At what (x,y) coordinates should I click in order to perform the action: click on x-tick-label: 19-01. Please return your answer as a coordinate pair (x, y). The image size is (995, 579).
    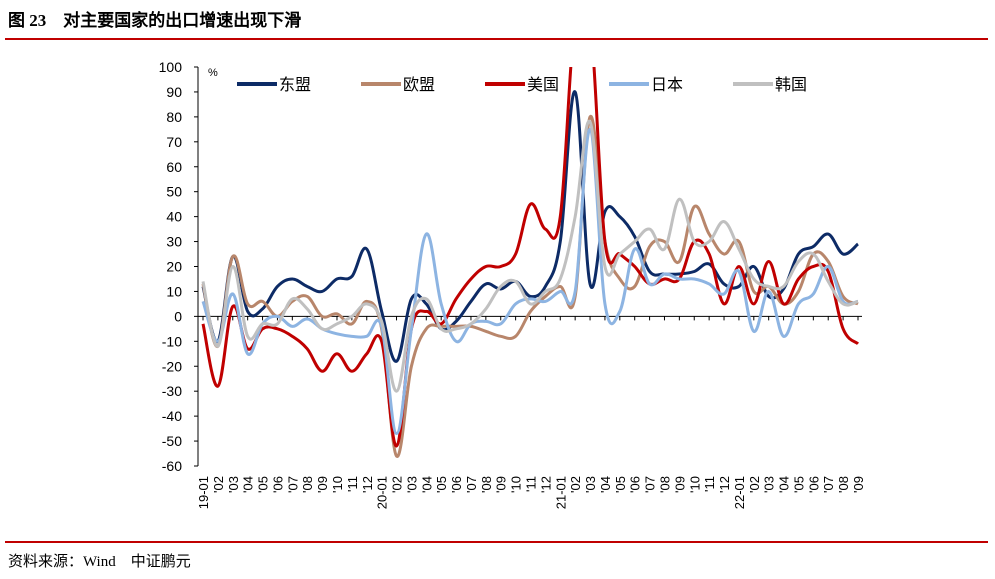
    Looking at the image, I should click on (203, 492).